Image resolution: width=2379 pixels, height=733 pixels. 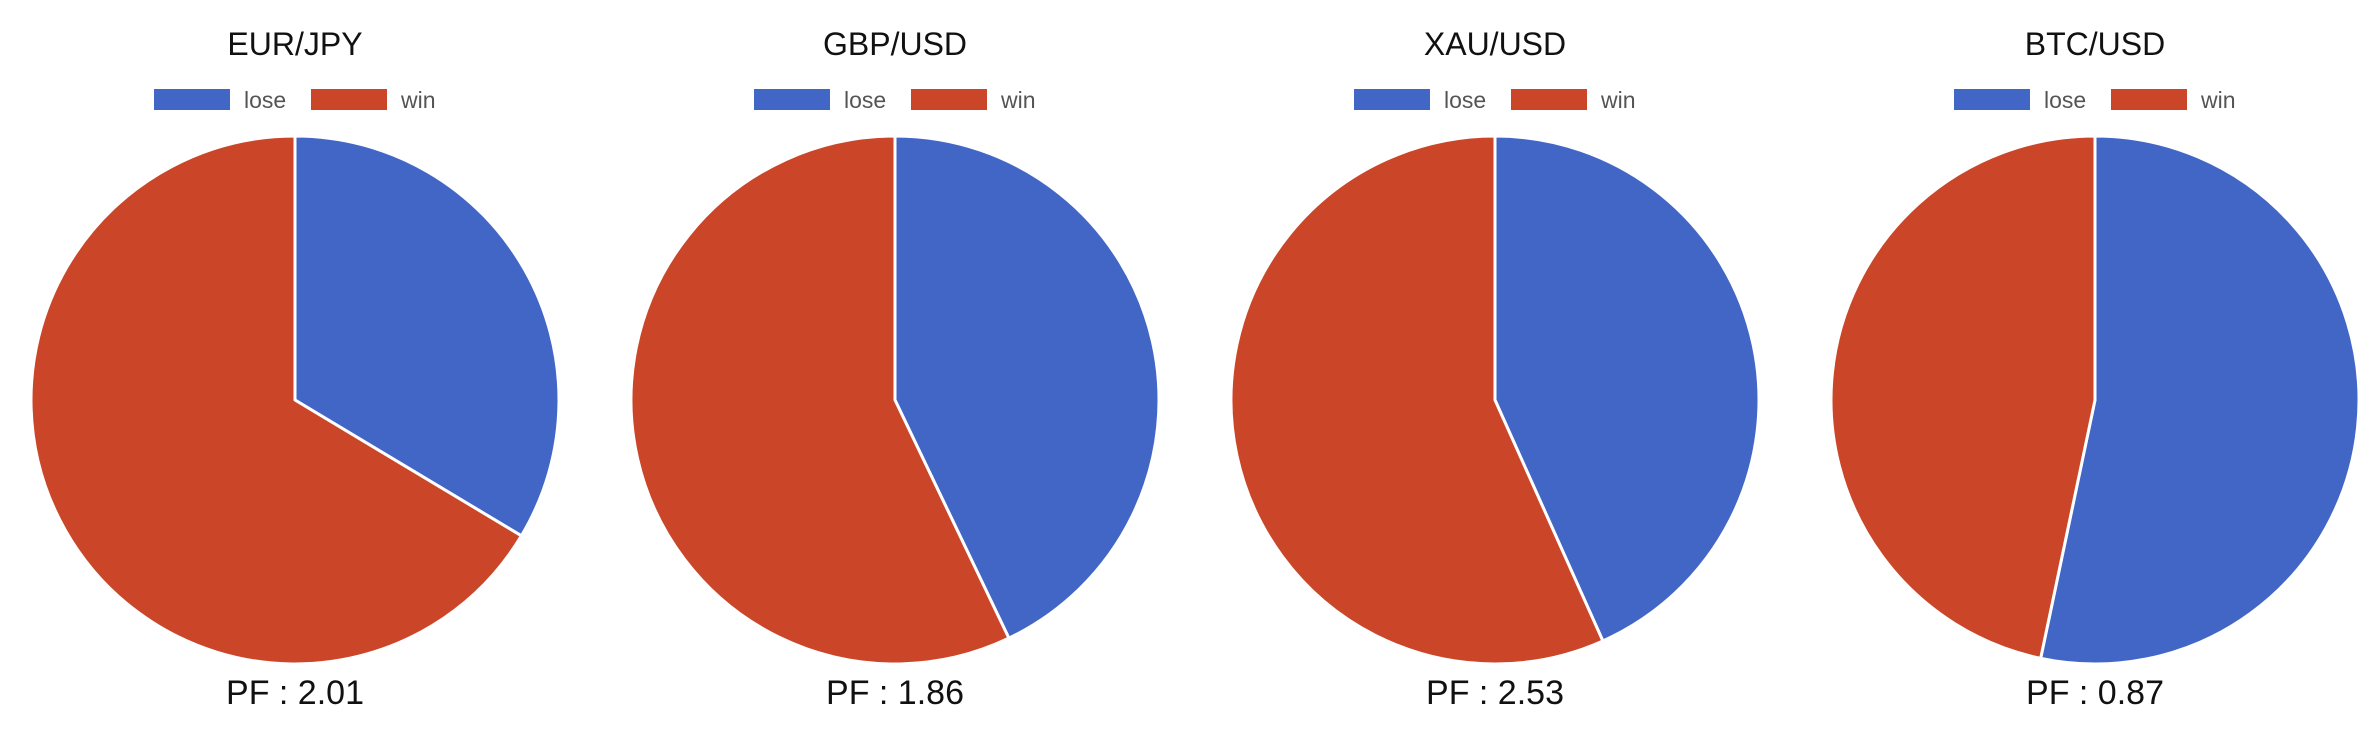 What do you see at coordinates (1495, 693) in the screenshot?
I see `profit-factor-label: PF : 2.53` at bounding box center [1495, 693].